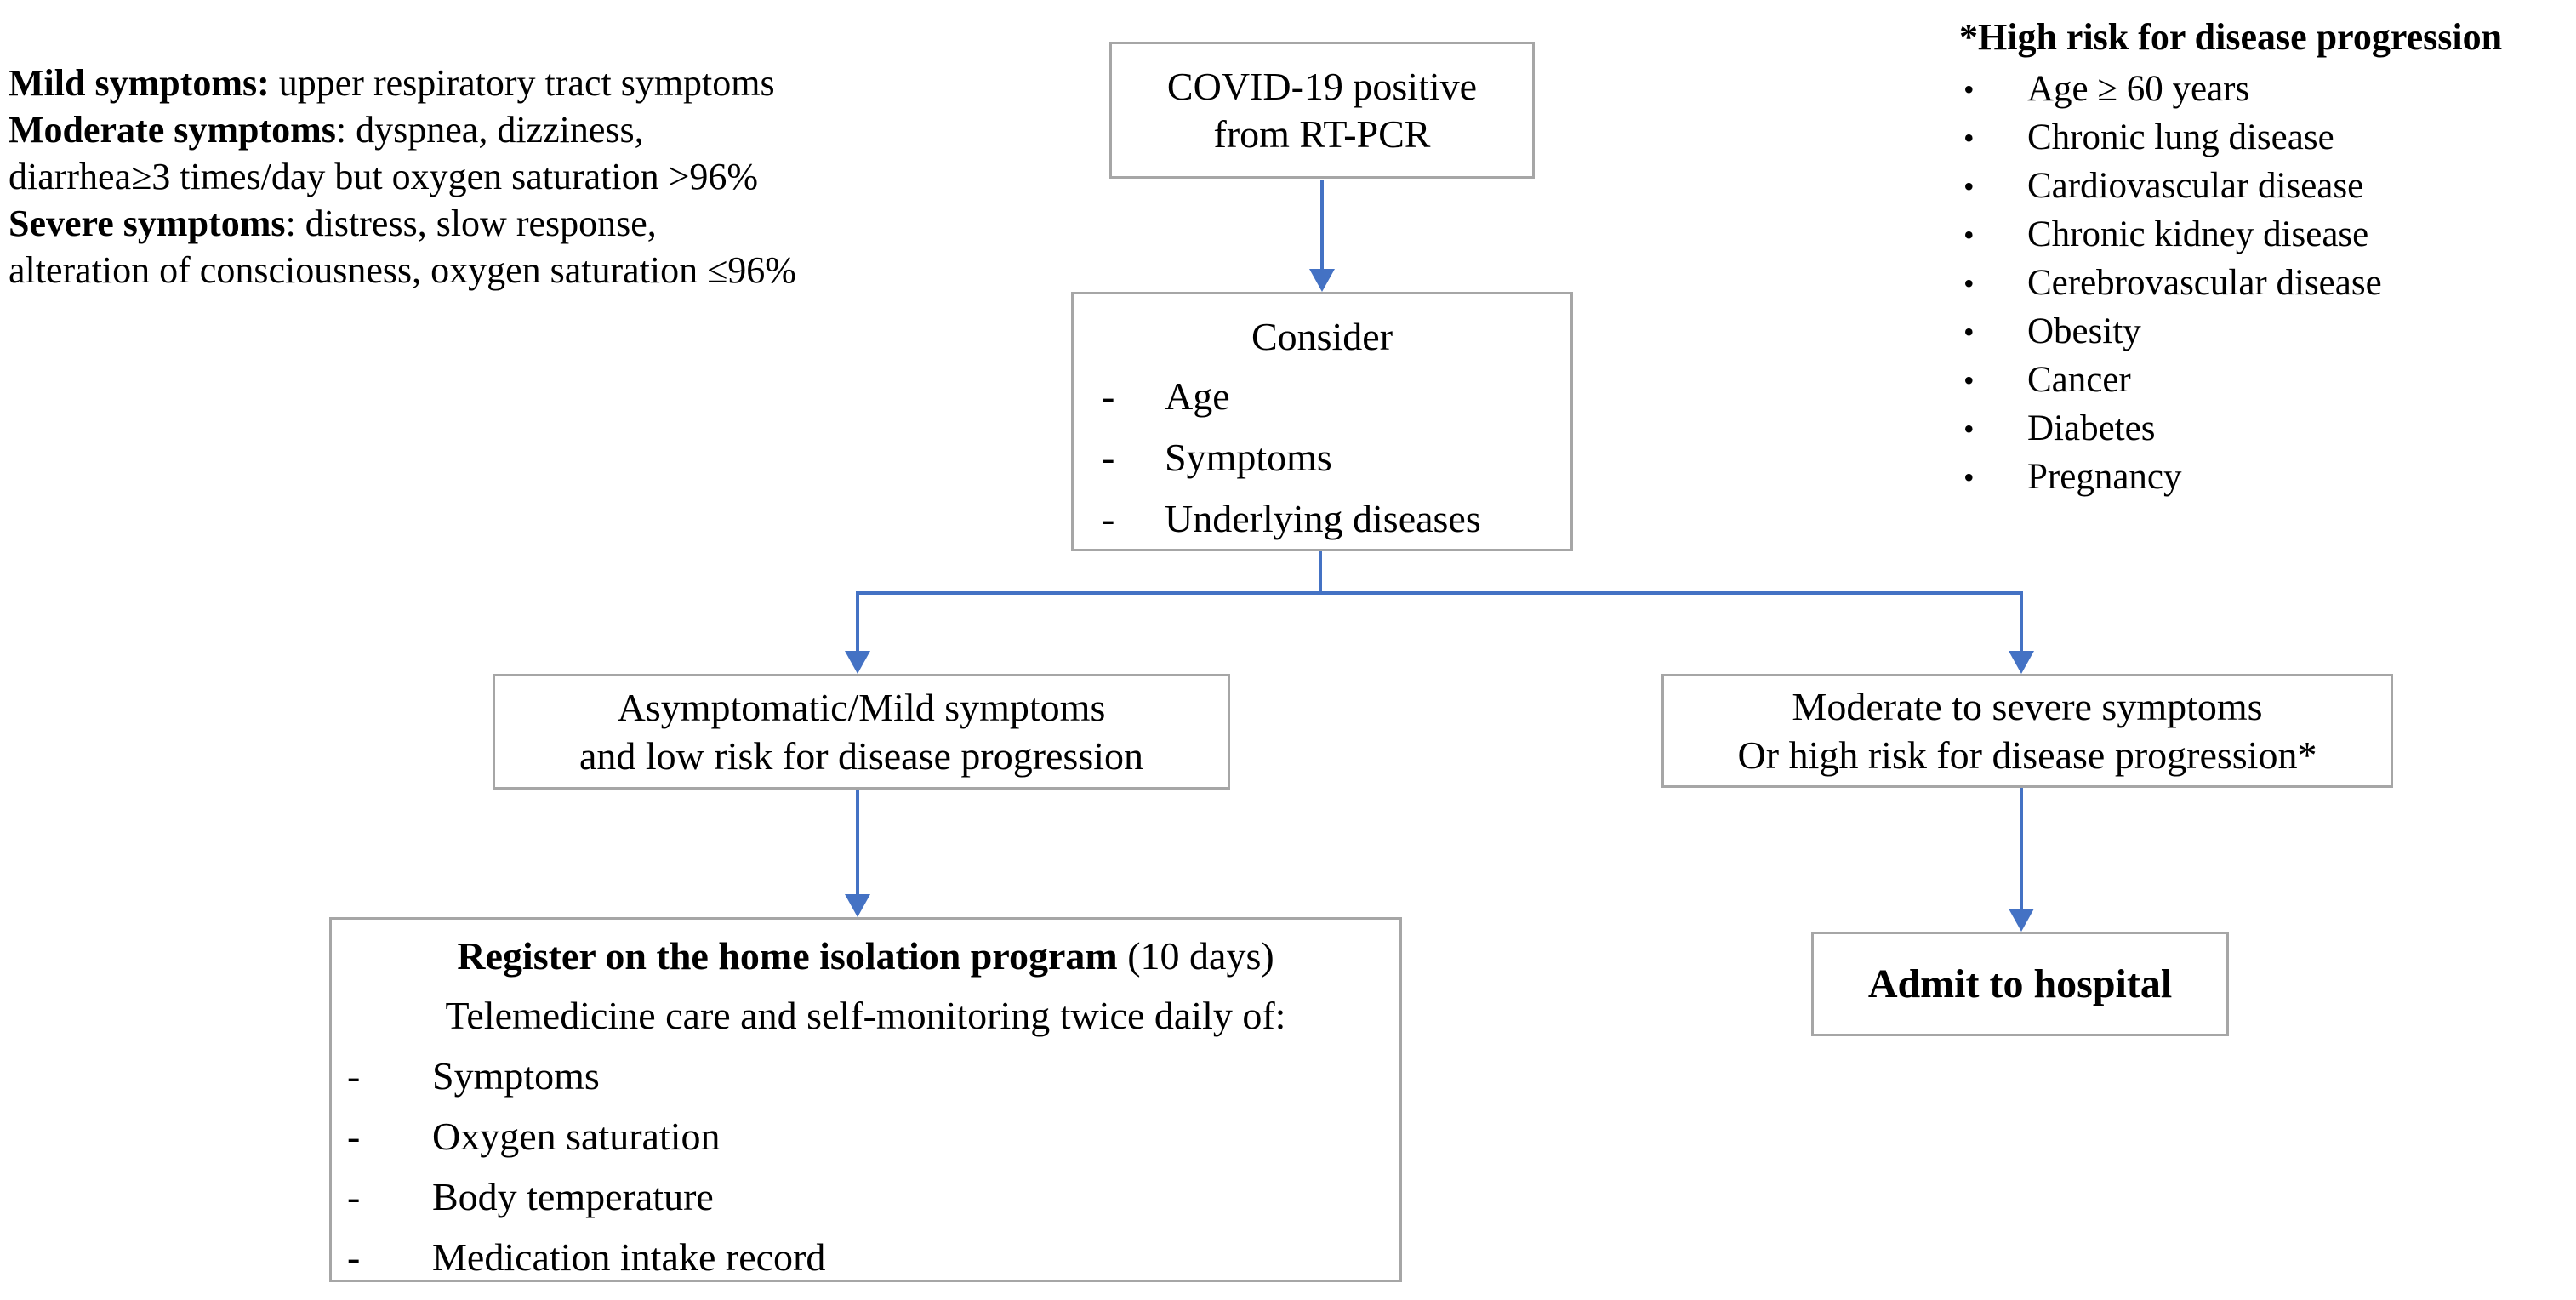  What do you see at coordinates (2027, 706) in the screenshot?
I see `severe-branch-line1: Moderate to severe symptoms` at bounding box center [2027, 706].